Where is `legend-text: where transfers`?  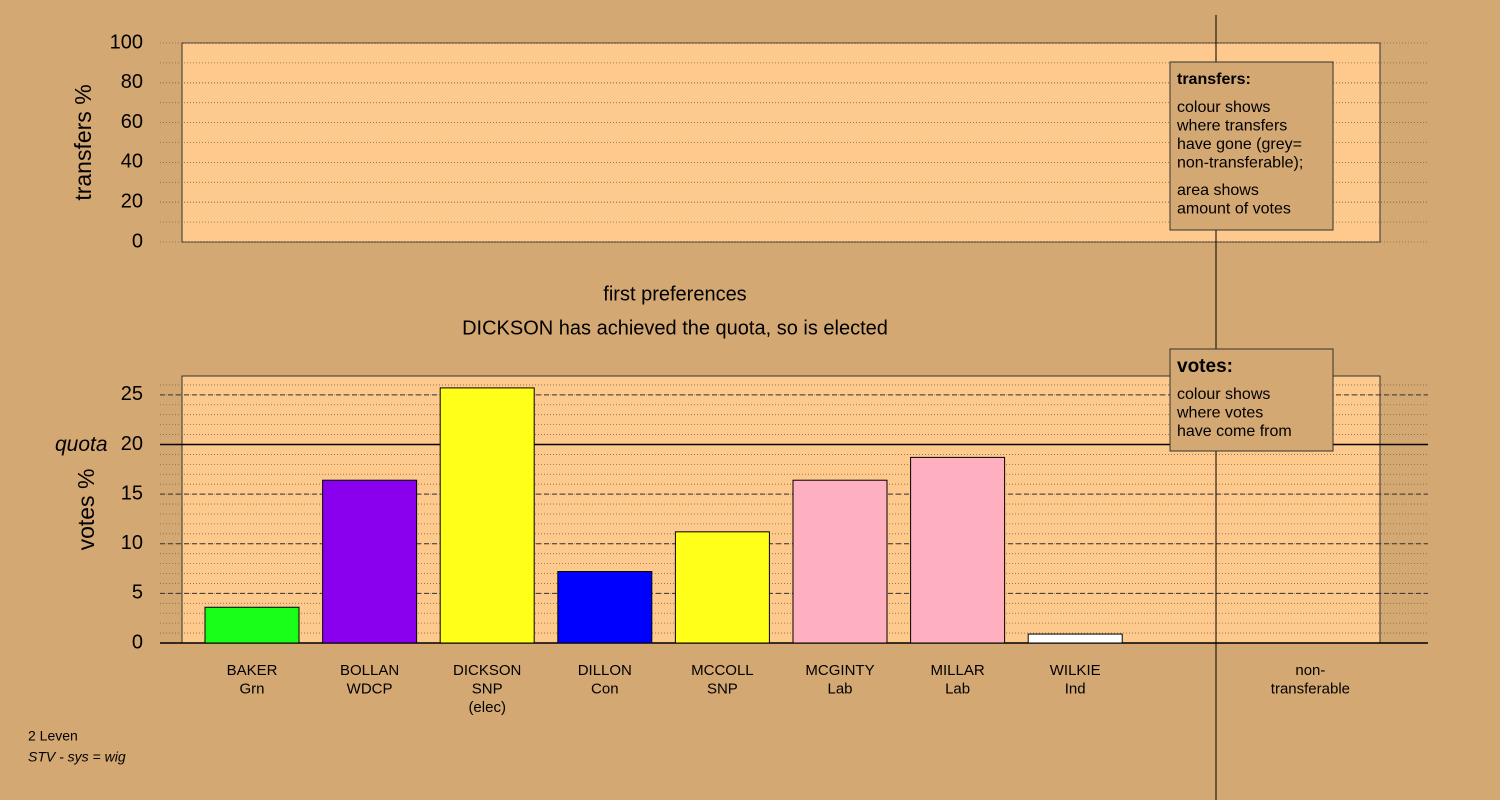
legend-text: where transfers is located at coordinates (1231, 126).